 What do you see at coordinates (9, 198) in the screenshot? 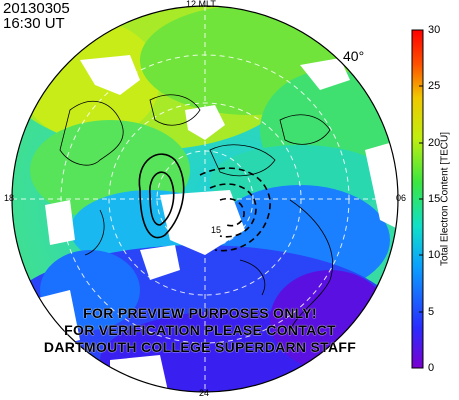
I see `mlt-label-left: 18` at bounding box center [9, 198].